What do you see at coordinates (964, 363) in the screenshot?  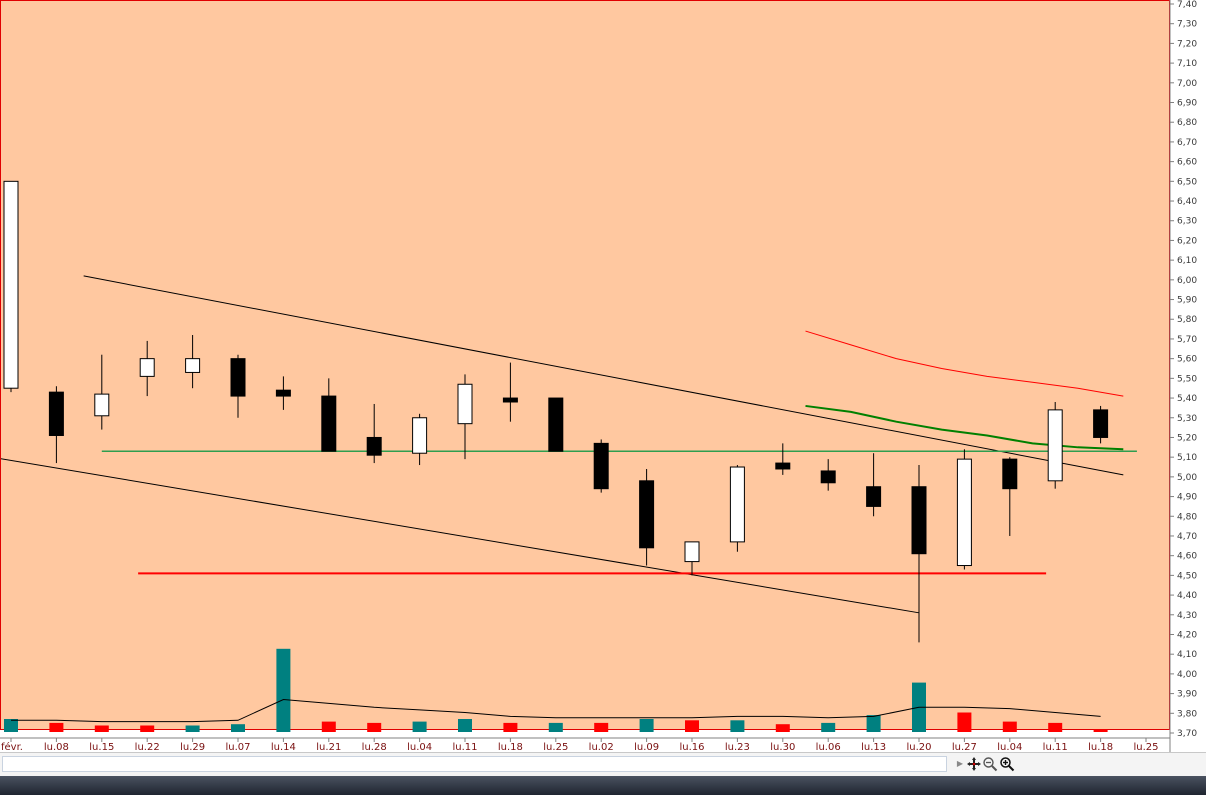 I see `moving-average-red-line` at bounding box center [964, 363].